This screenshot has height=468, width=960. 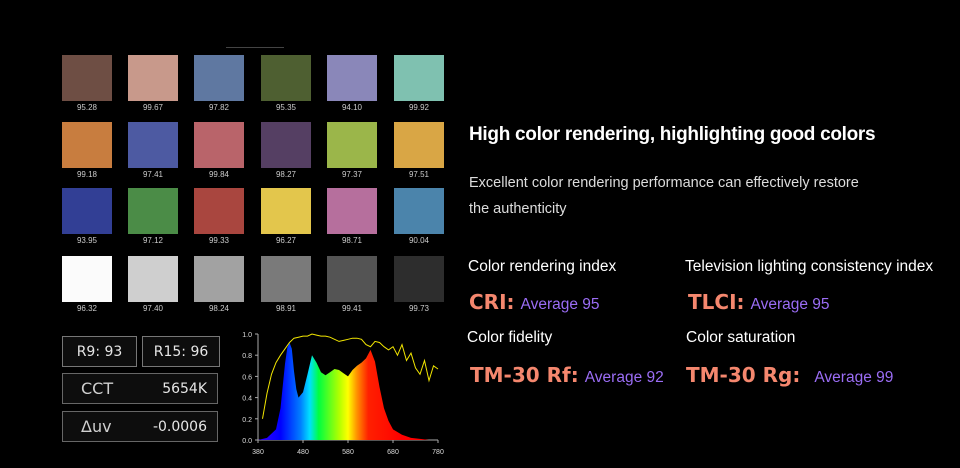 I want to click on color-swatch: 94.10, so click(x=352, y=83).